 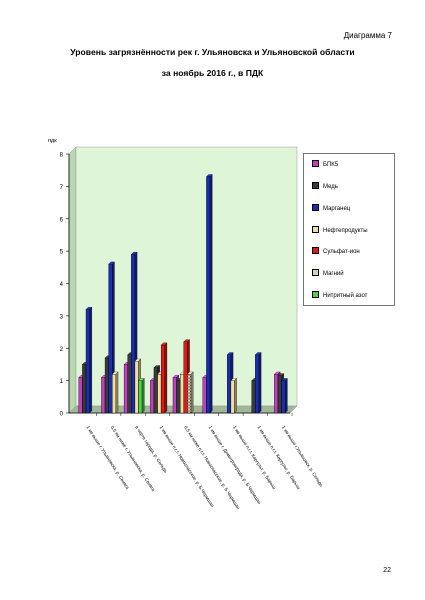 I want to click on y-tick-label: 1, so click(x=62, y=382).